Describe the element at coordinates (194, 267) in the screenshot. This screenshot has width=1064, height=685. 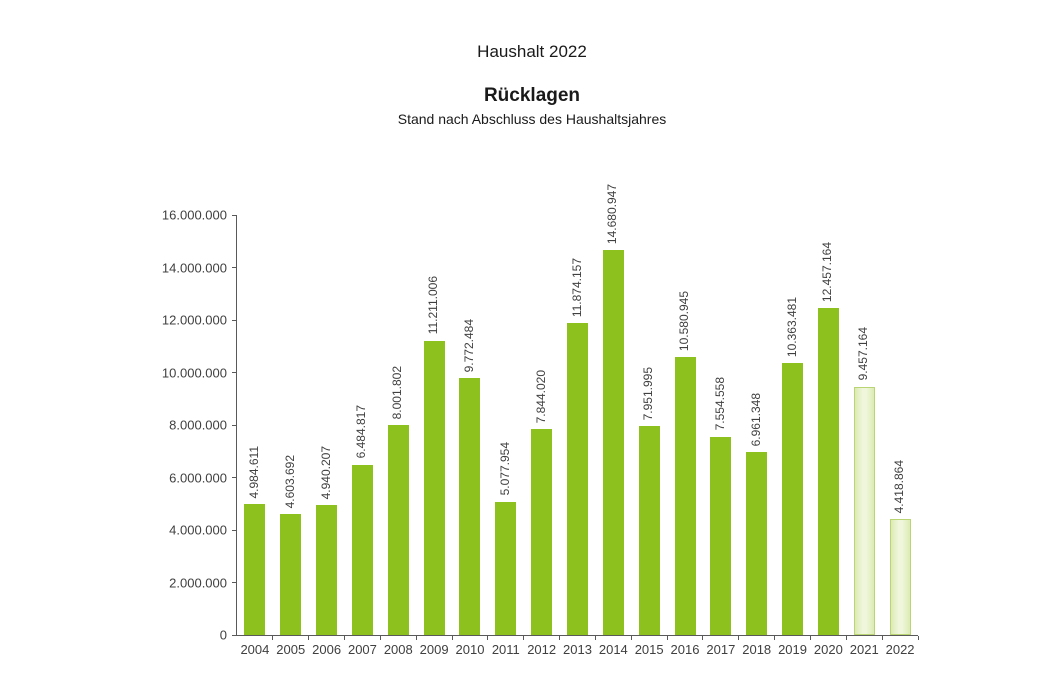
I see `y-axis-tick-label: 14.000.000` at that location.